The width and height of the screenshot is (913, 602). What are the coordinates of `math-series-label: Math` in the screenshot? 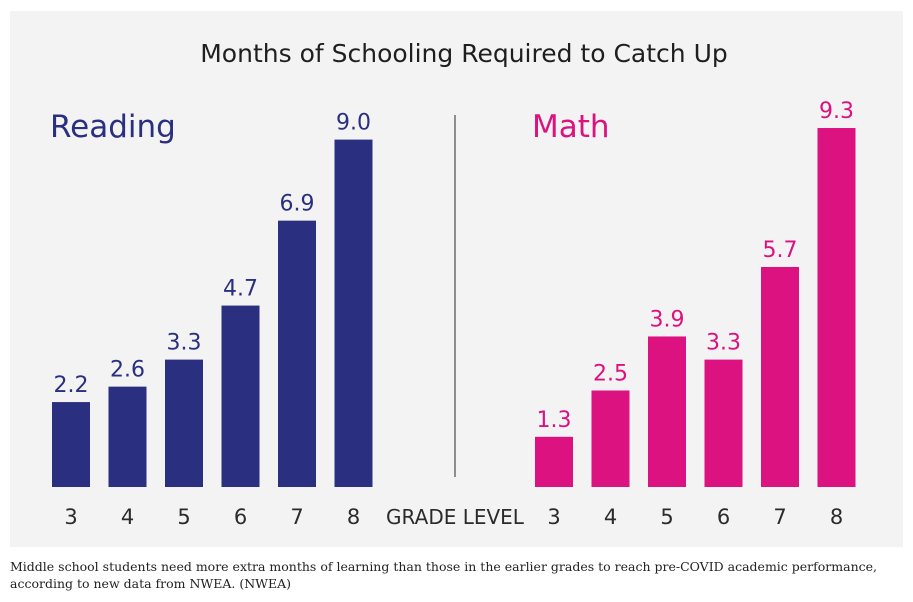 It's located at (571, 127).